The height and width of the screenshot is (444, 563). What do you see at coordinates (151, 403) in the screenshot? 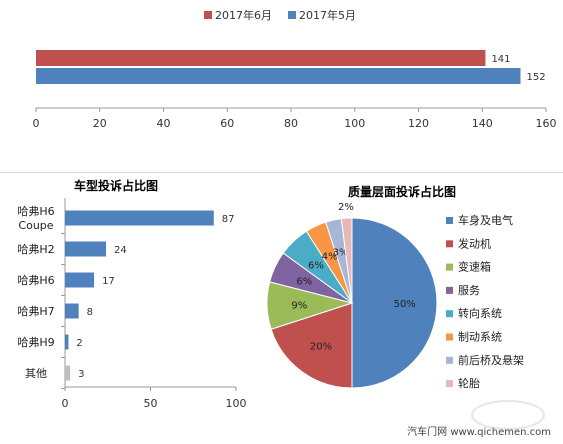
I see `x-tick-label: 50` at bounding box center [151, 403].